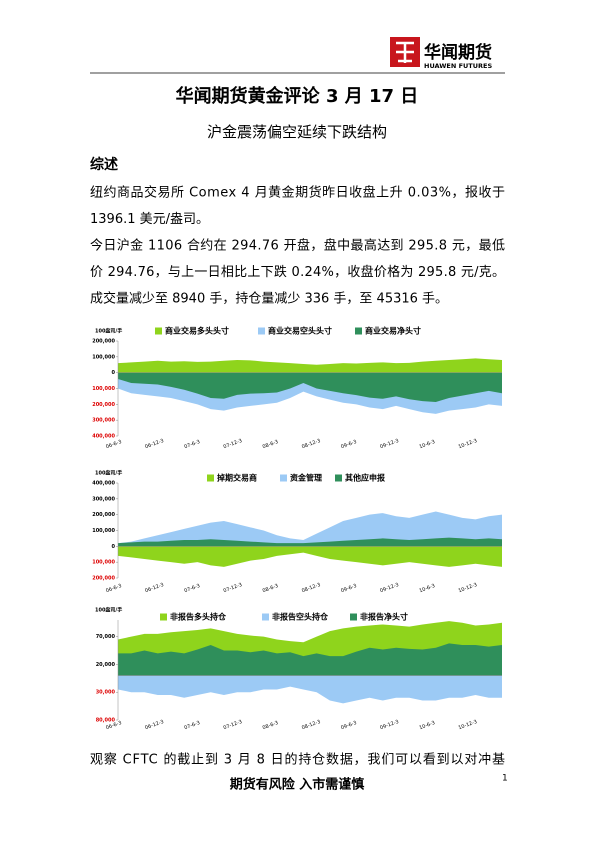 The height and width of the screenshot is (846, 595). What do you see at coordinates (458, 52) in the screenshot?
I see `logo-cn: 华闻期货` at bounding box center [458, 52].